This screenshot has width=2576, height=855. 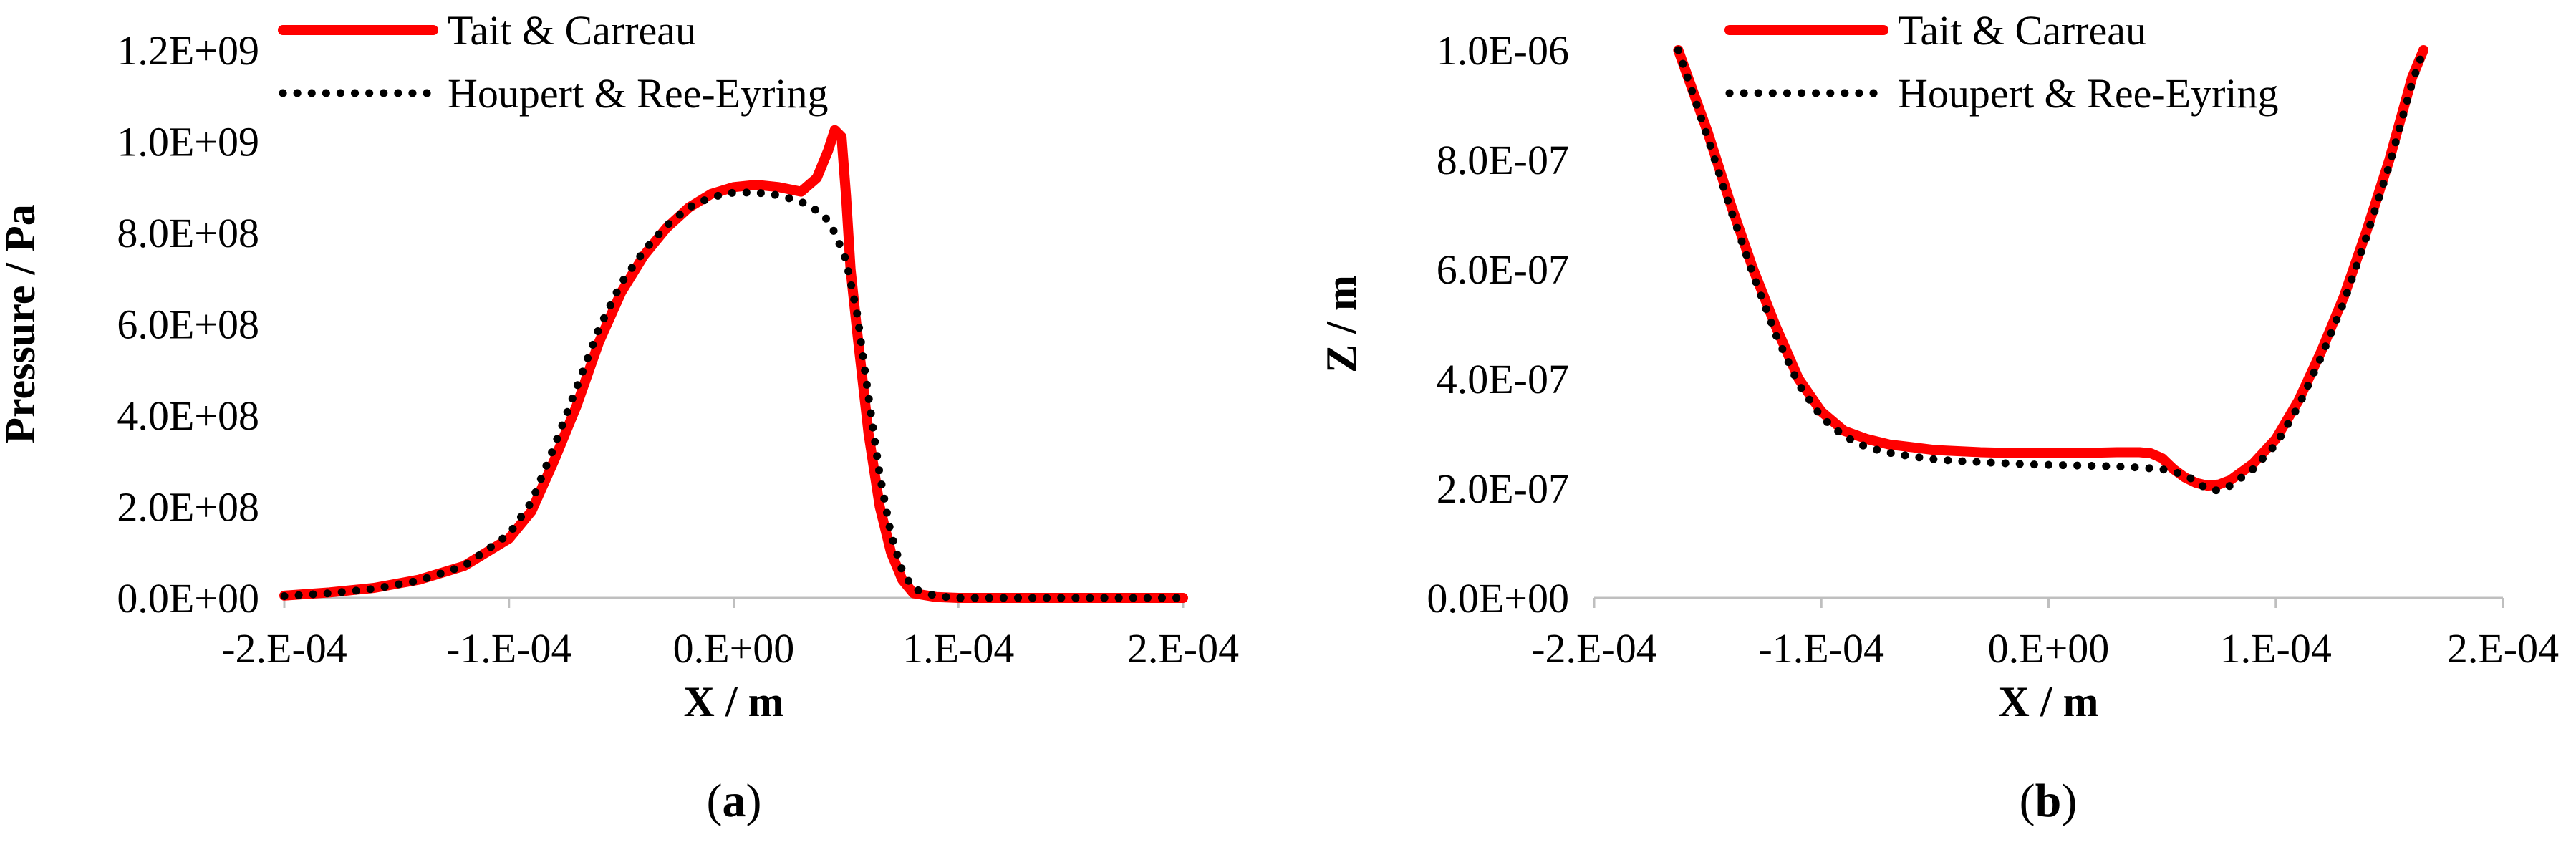 I want to click on y-tick-label: 4.0E+08, so click(x=188, y=415).